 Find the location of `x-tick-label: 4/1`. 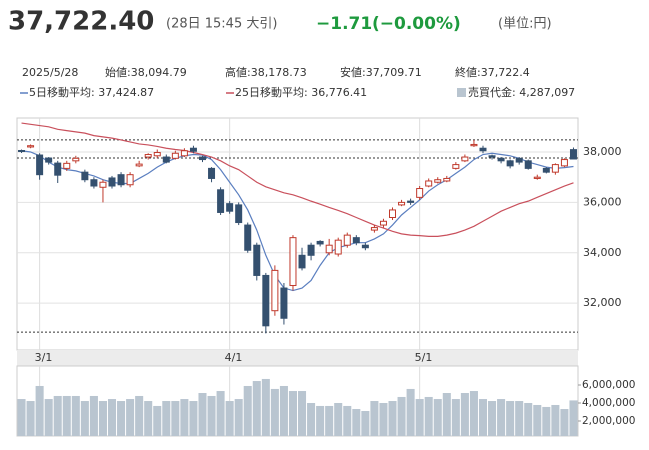

x-tick-label: 4/1 is located at coordinates (234, 357).